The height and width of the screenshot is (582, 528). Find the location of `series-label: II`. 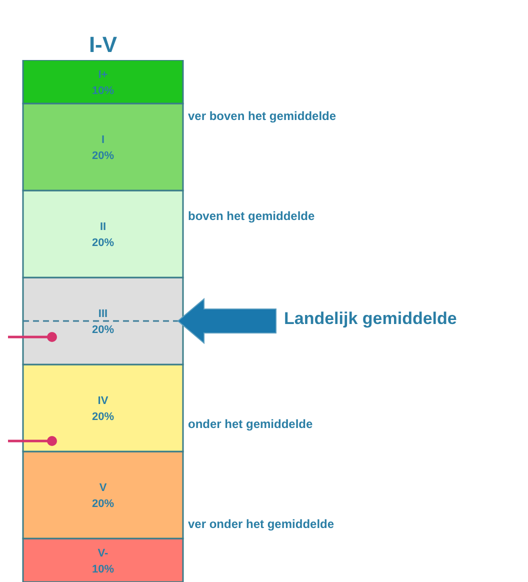

series-label: II is located at coordinates (103, 227).